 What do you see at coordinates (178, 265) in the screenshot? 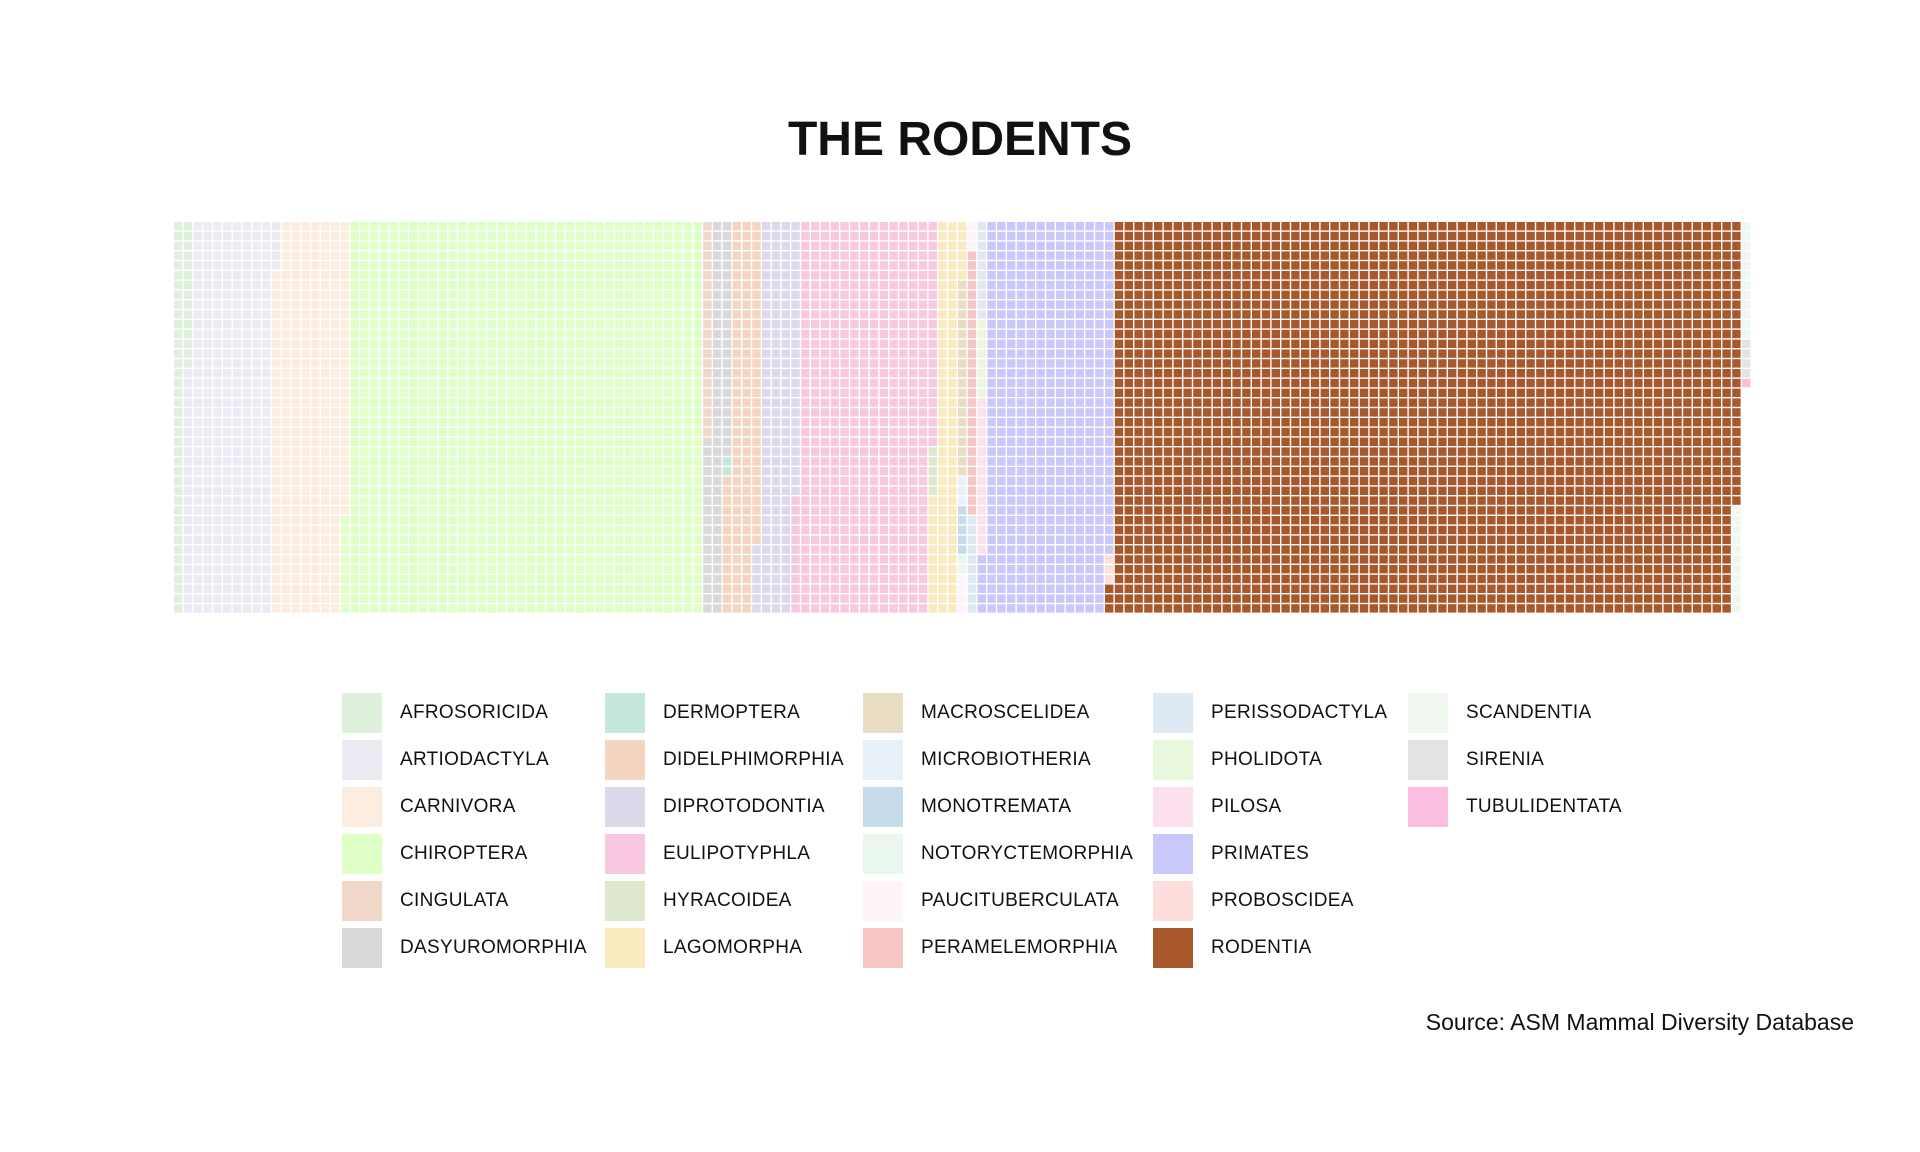
I see `waffle-cell-afrosoricida` at bounding box center [178, 265].